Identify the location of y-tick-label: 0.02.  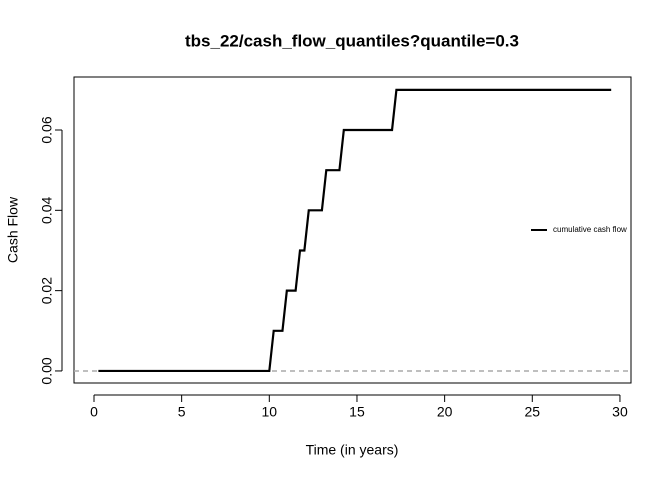
(47, 290).